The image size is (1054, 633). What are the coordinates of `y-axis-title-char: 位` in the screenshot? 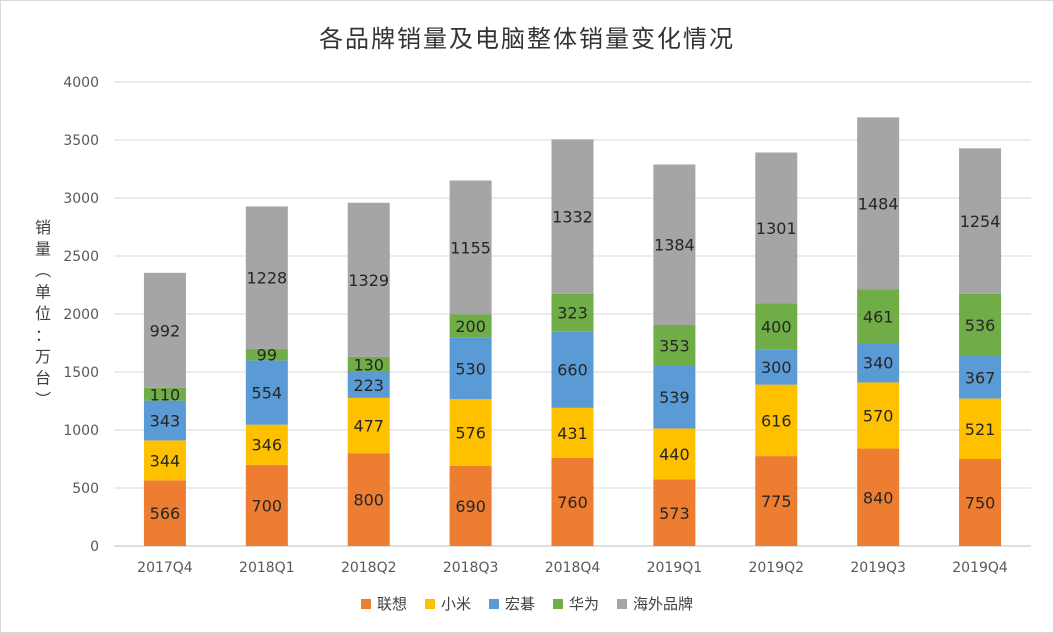 It's located at (43, 313).